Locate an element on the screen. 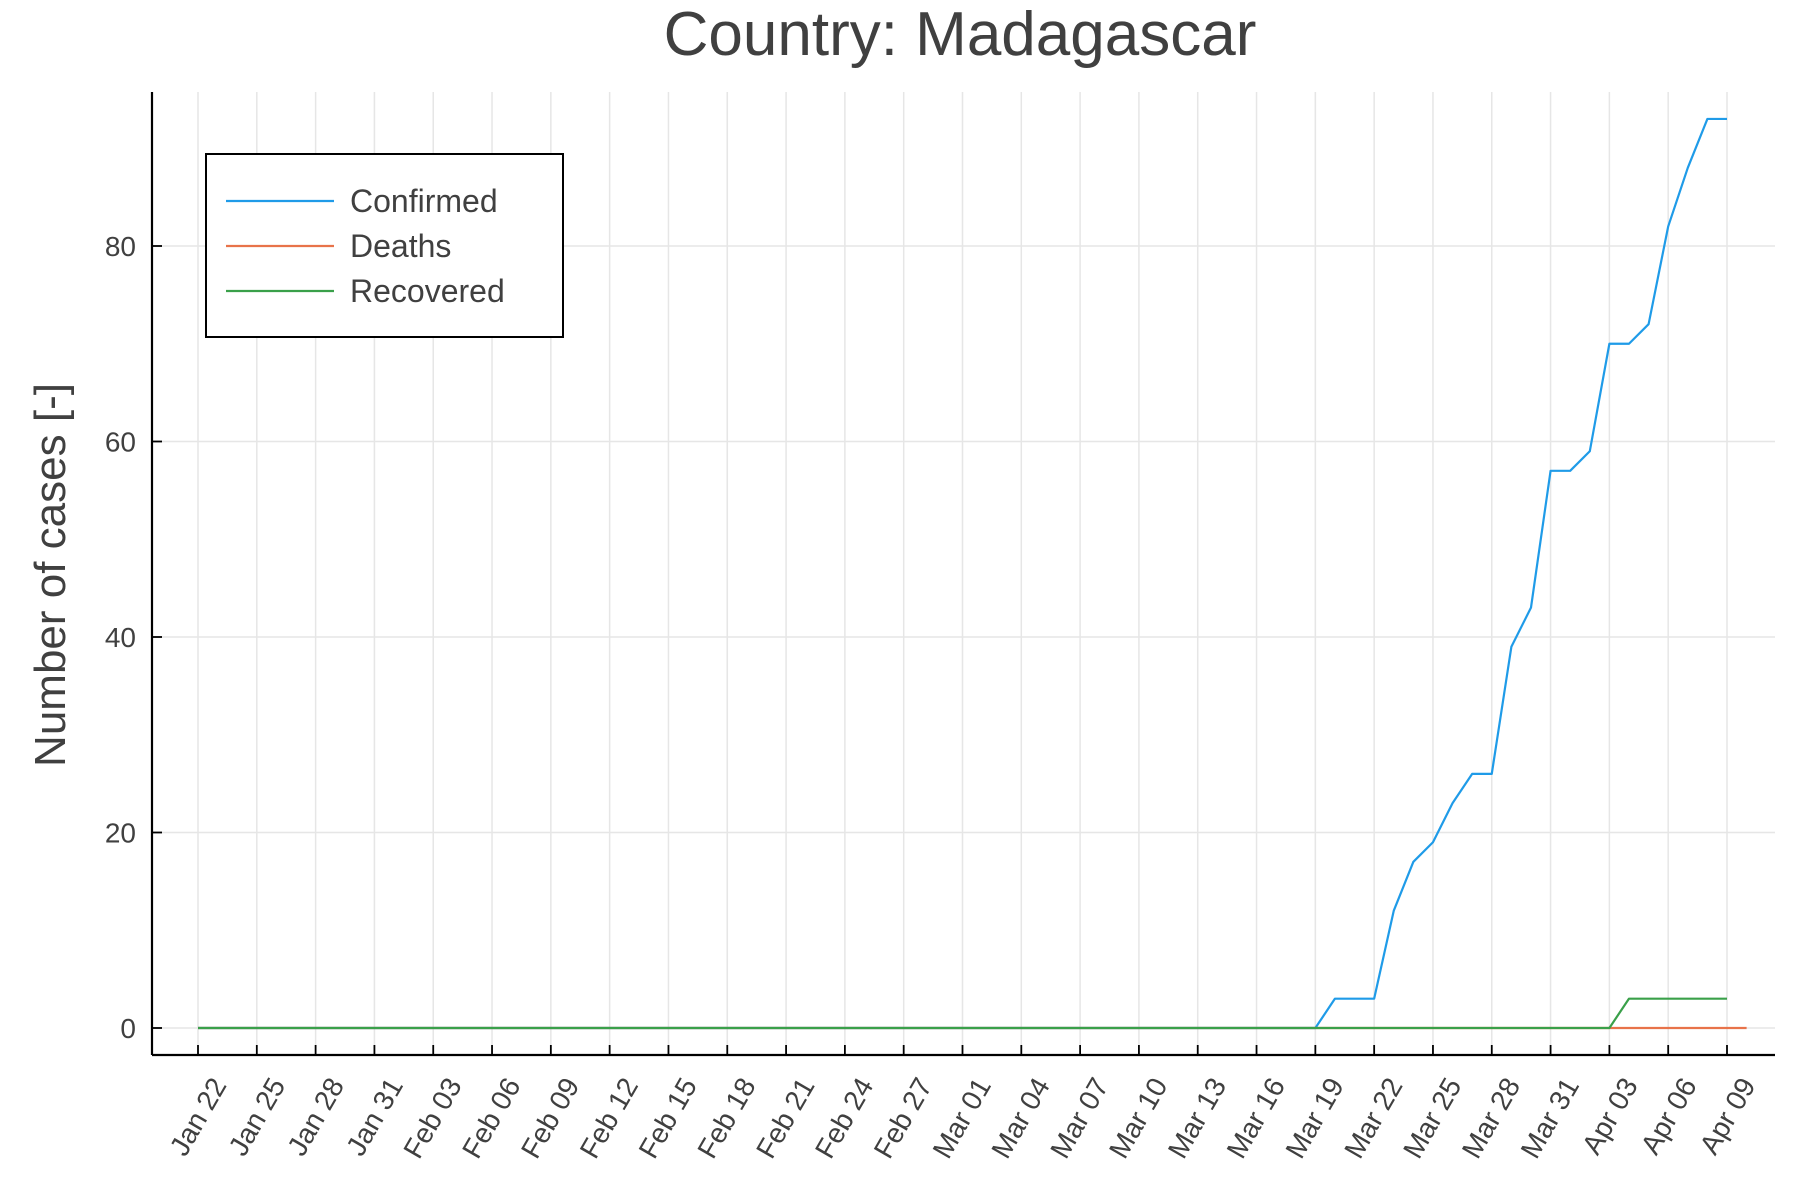 Image resolution: width=1800 pixels, height=1200 pixels. x-tick-label: Apr 06 is located at coordinates (1669, 1116).